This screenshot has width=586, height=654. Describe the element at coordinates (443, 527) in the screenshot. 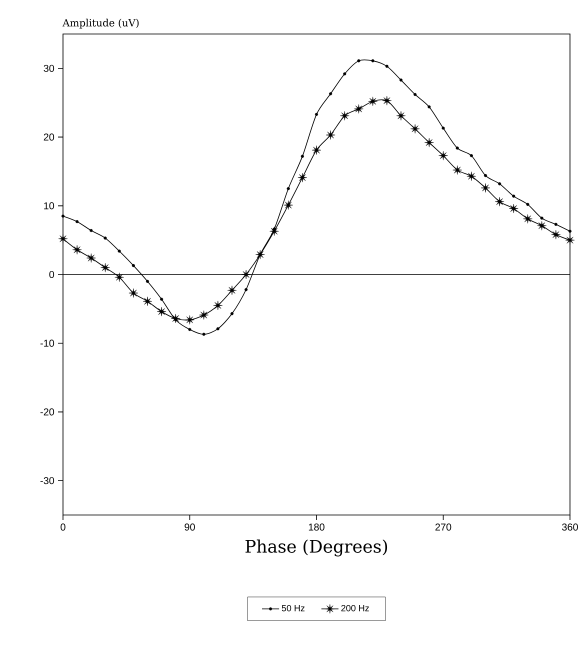

I see `x-tick-label: 270` at that location.